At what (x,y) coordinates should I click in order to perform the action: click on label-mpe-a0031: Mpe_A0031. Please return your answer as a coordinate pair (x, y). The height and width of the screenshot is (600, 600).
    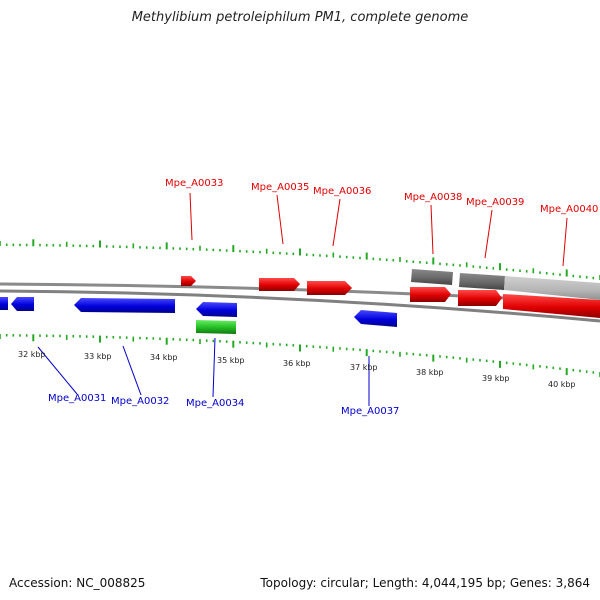
    Looking at the image, I should click on (77, 398).